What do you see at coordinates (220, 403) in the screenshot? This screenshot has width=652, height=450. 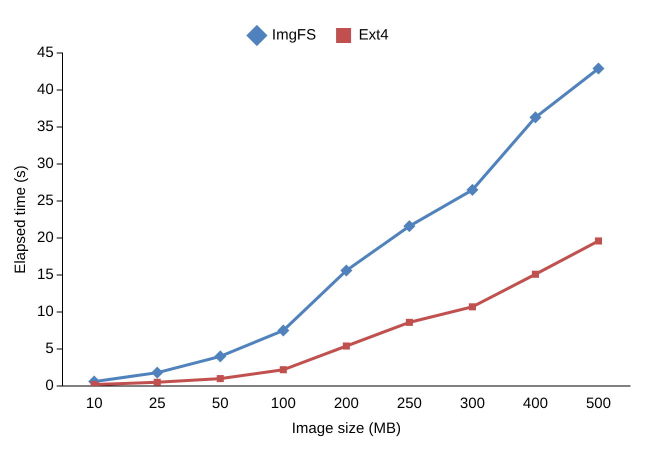 I see `x-tick-label: 50` at bounding box center [220, 403].